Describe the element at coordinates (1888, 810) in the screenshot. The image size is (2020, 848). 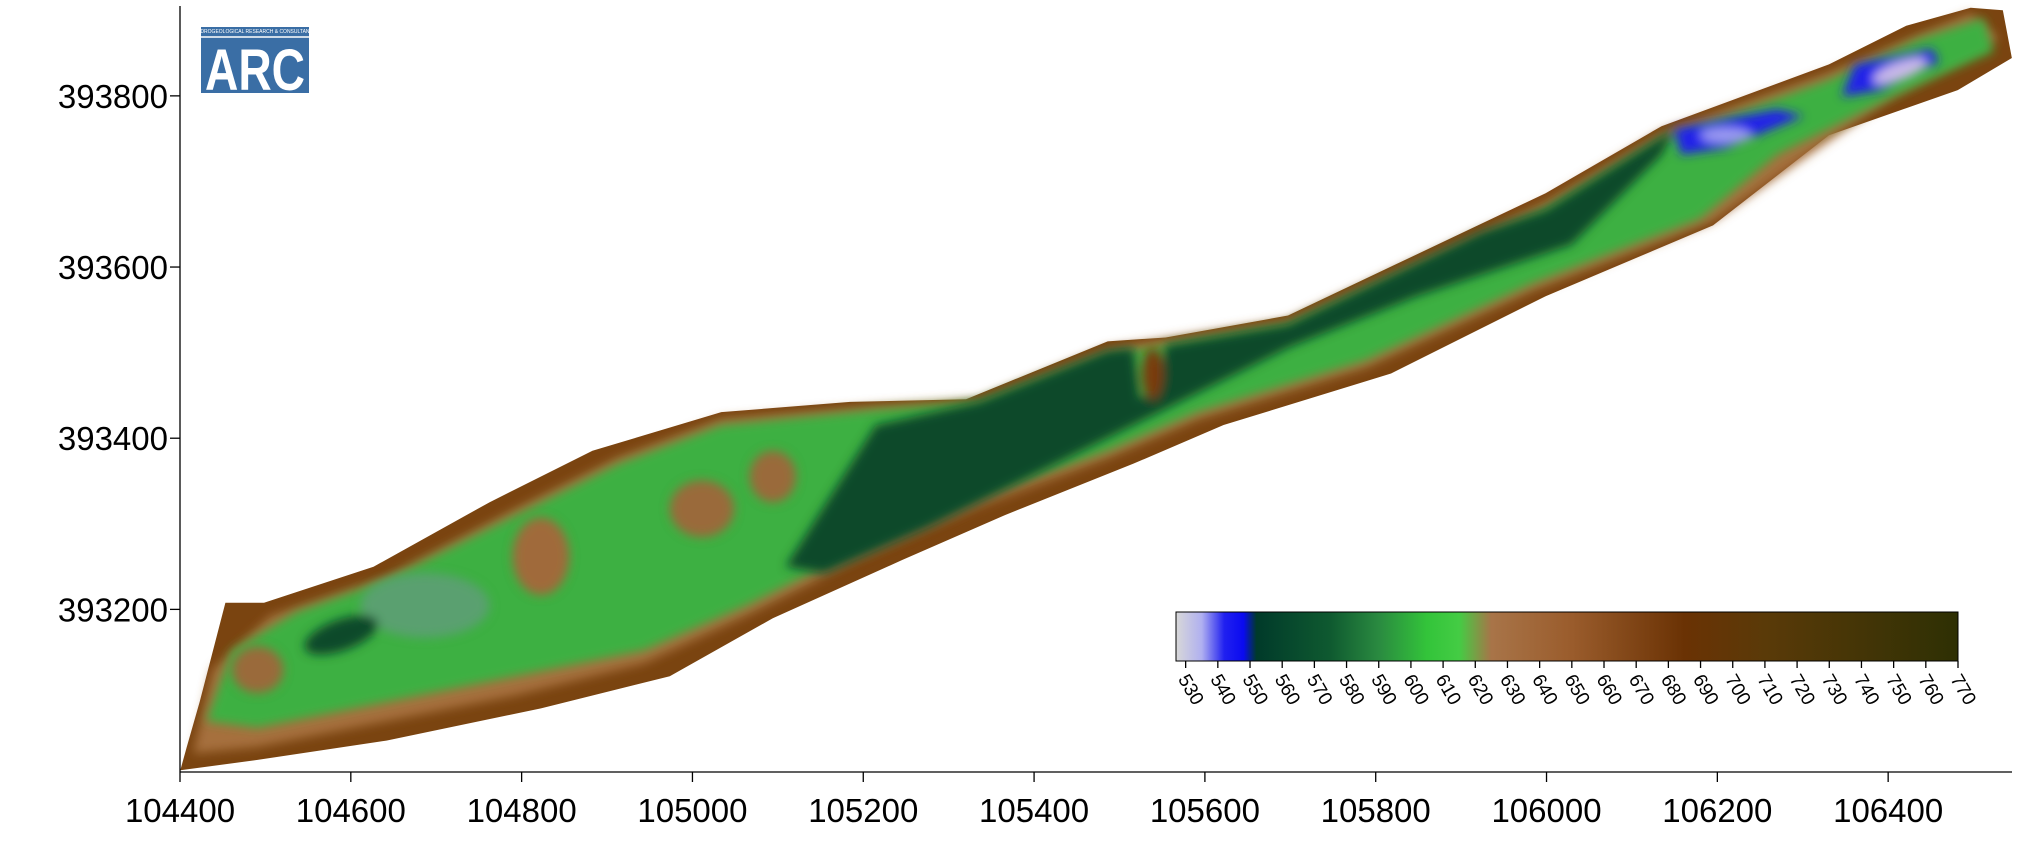
I see `x-tick-label: 106400` at that location.